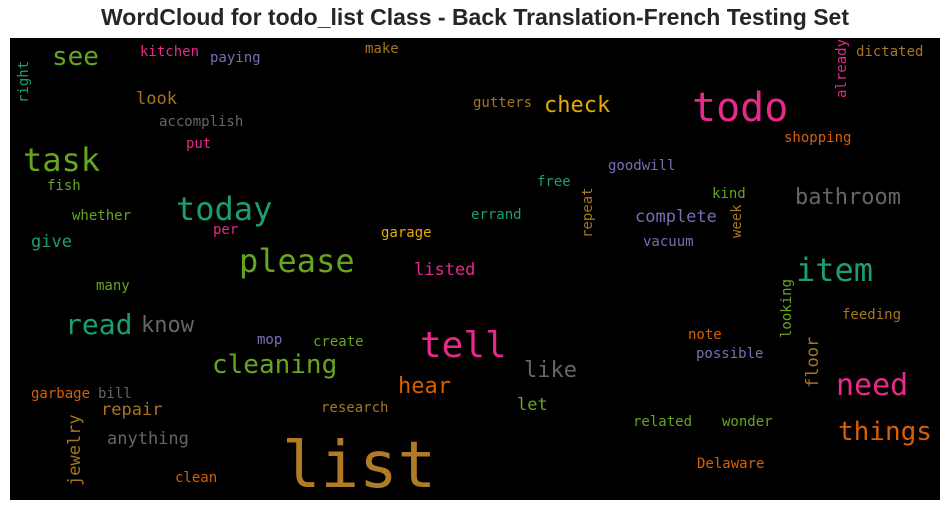  I want to click on word-need: need, so click(872, 385).